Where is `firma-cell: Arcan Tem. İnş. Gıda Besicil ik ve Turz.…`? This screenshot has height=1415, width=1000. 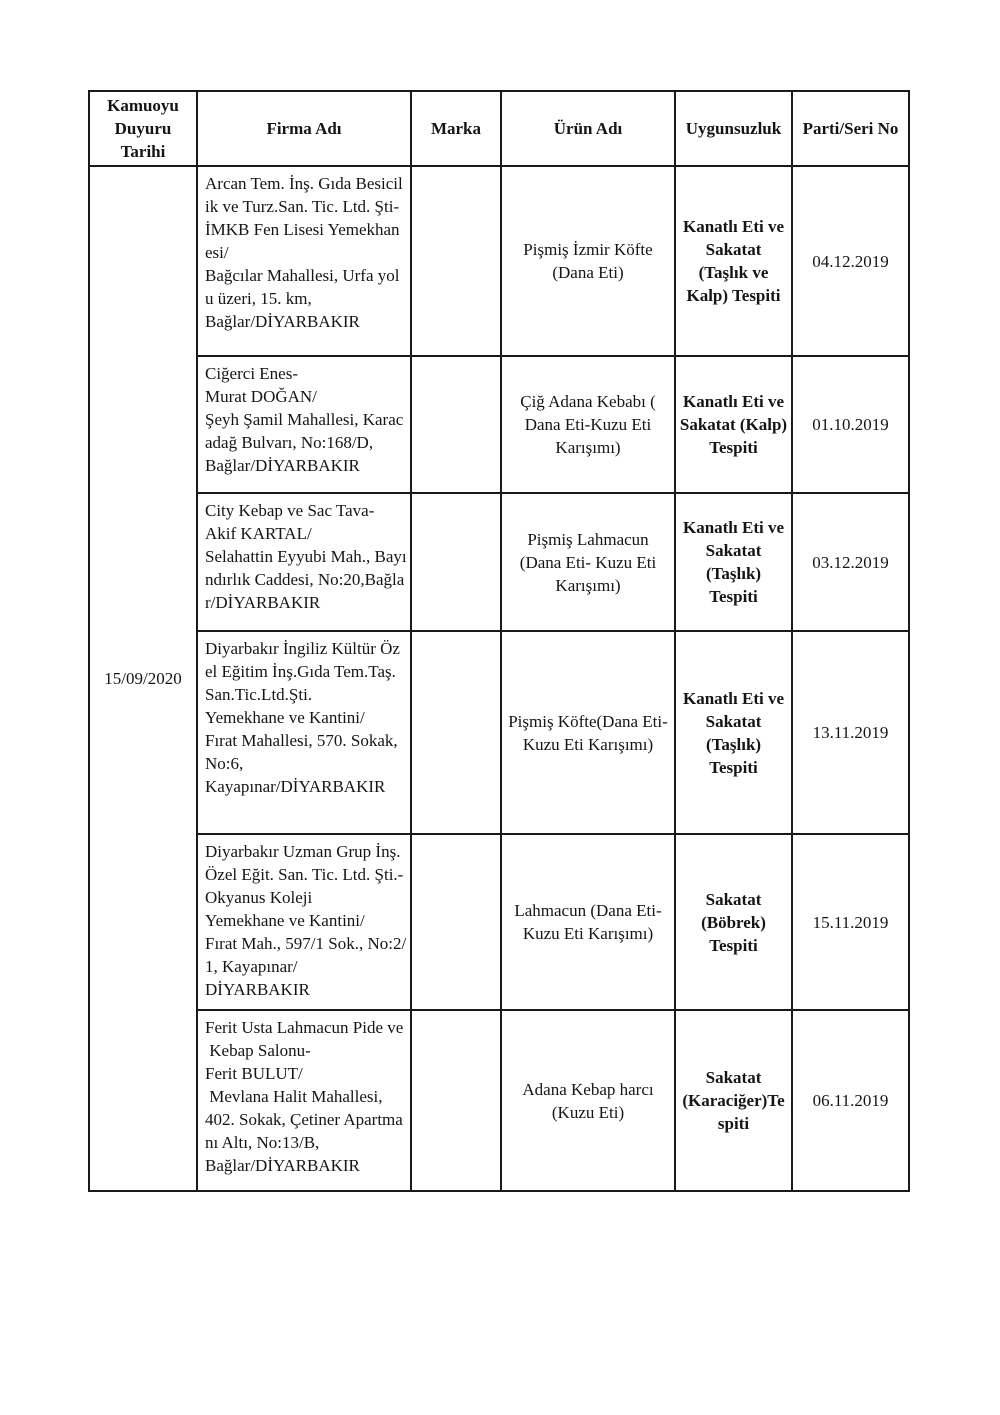 firma-cell: Arcan Tem. İnş. Gıda Besicil ik ve Turz.… is located at coordinates (304, 261).